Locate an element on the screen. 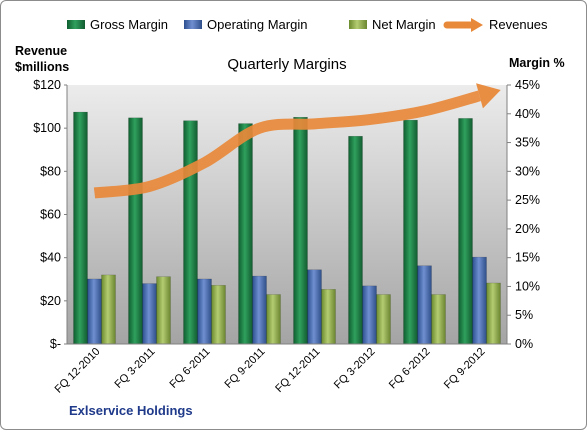  left-tick-label: $100 is located at coordinates (47, 128).